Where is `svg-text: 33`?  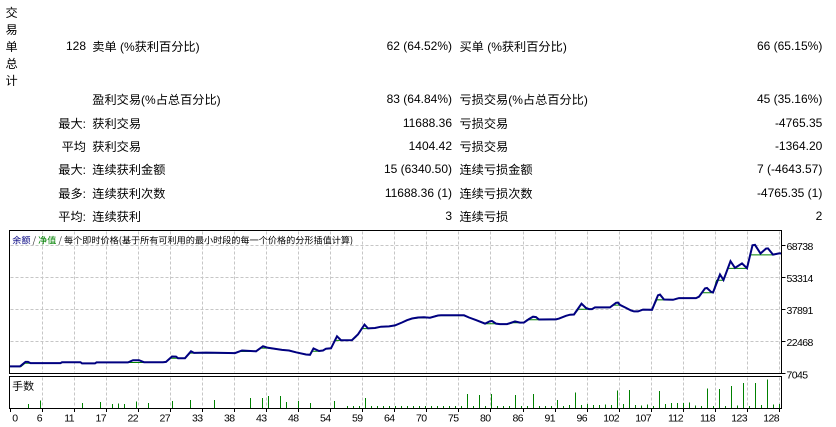 svg-text: 33 is located at coordinates (197, 418).